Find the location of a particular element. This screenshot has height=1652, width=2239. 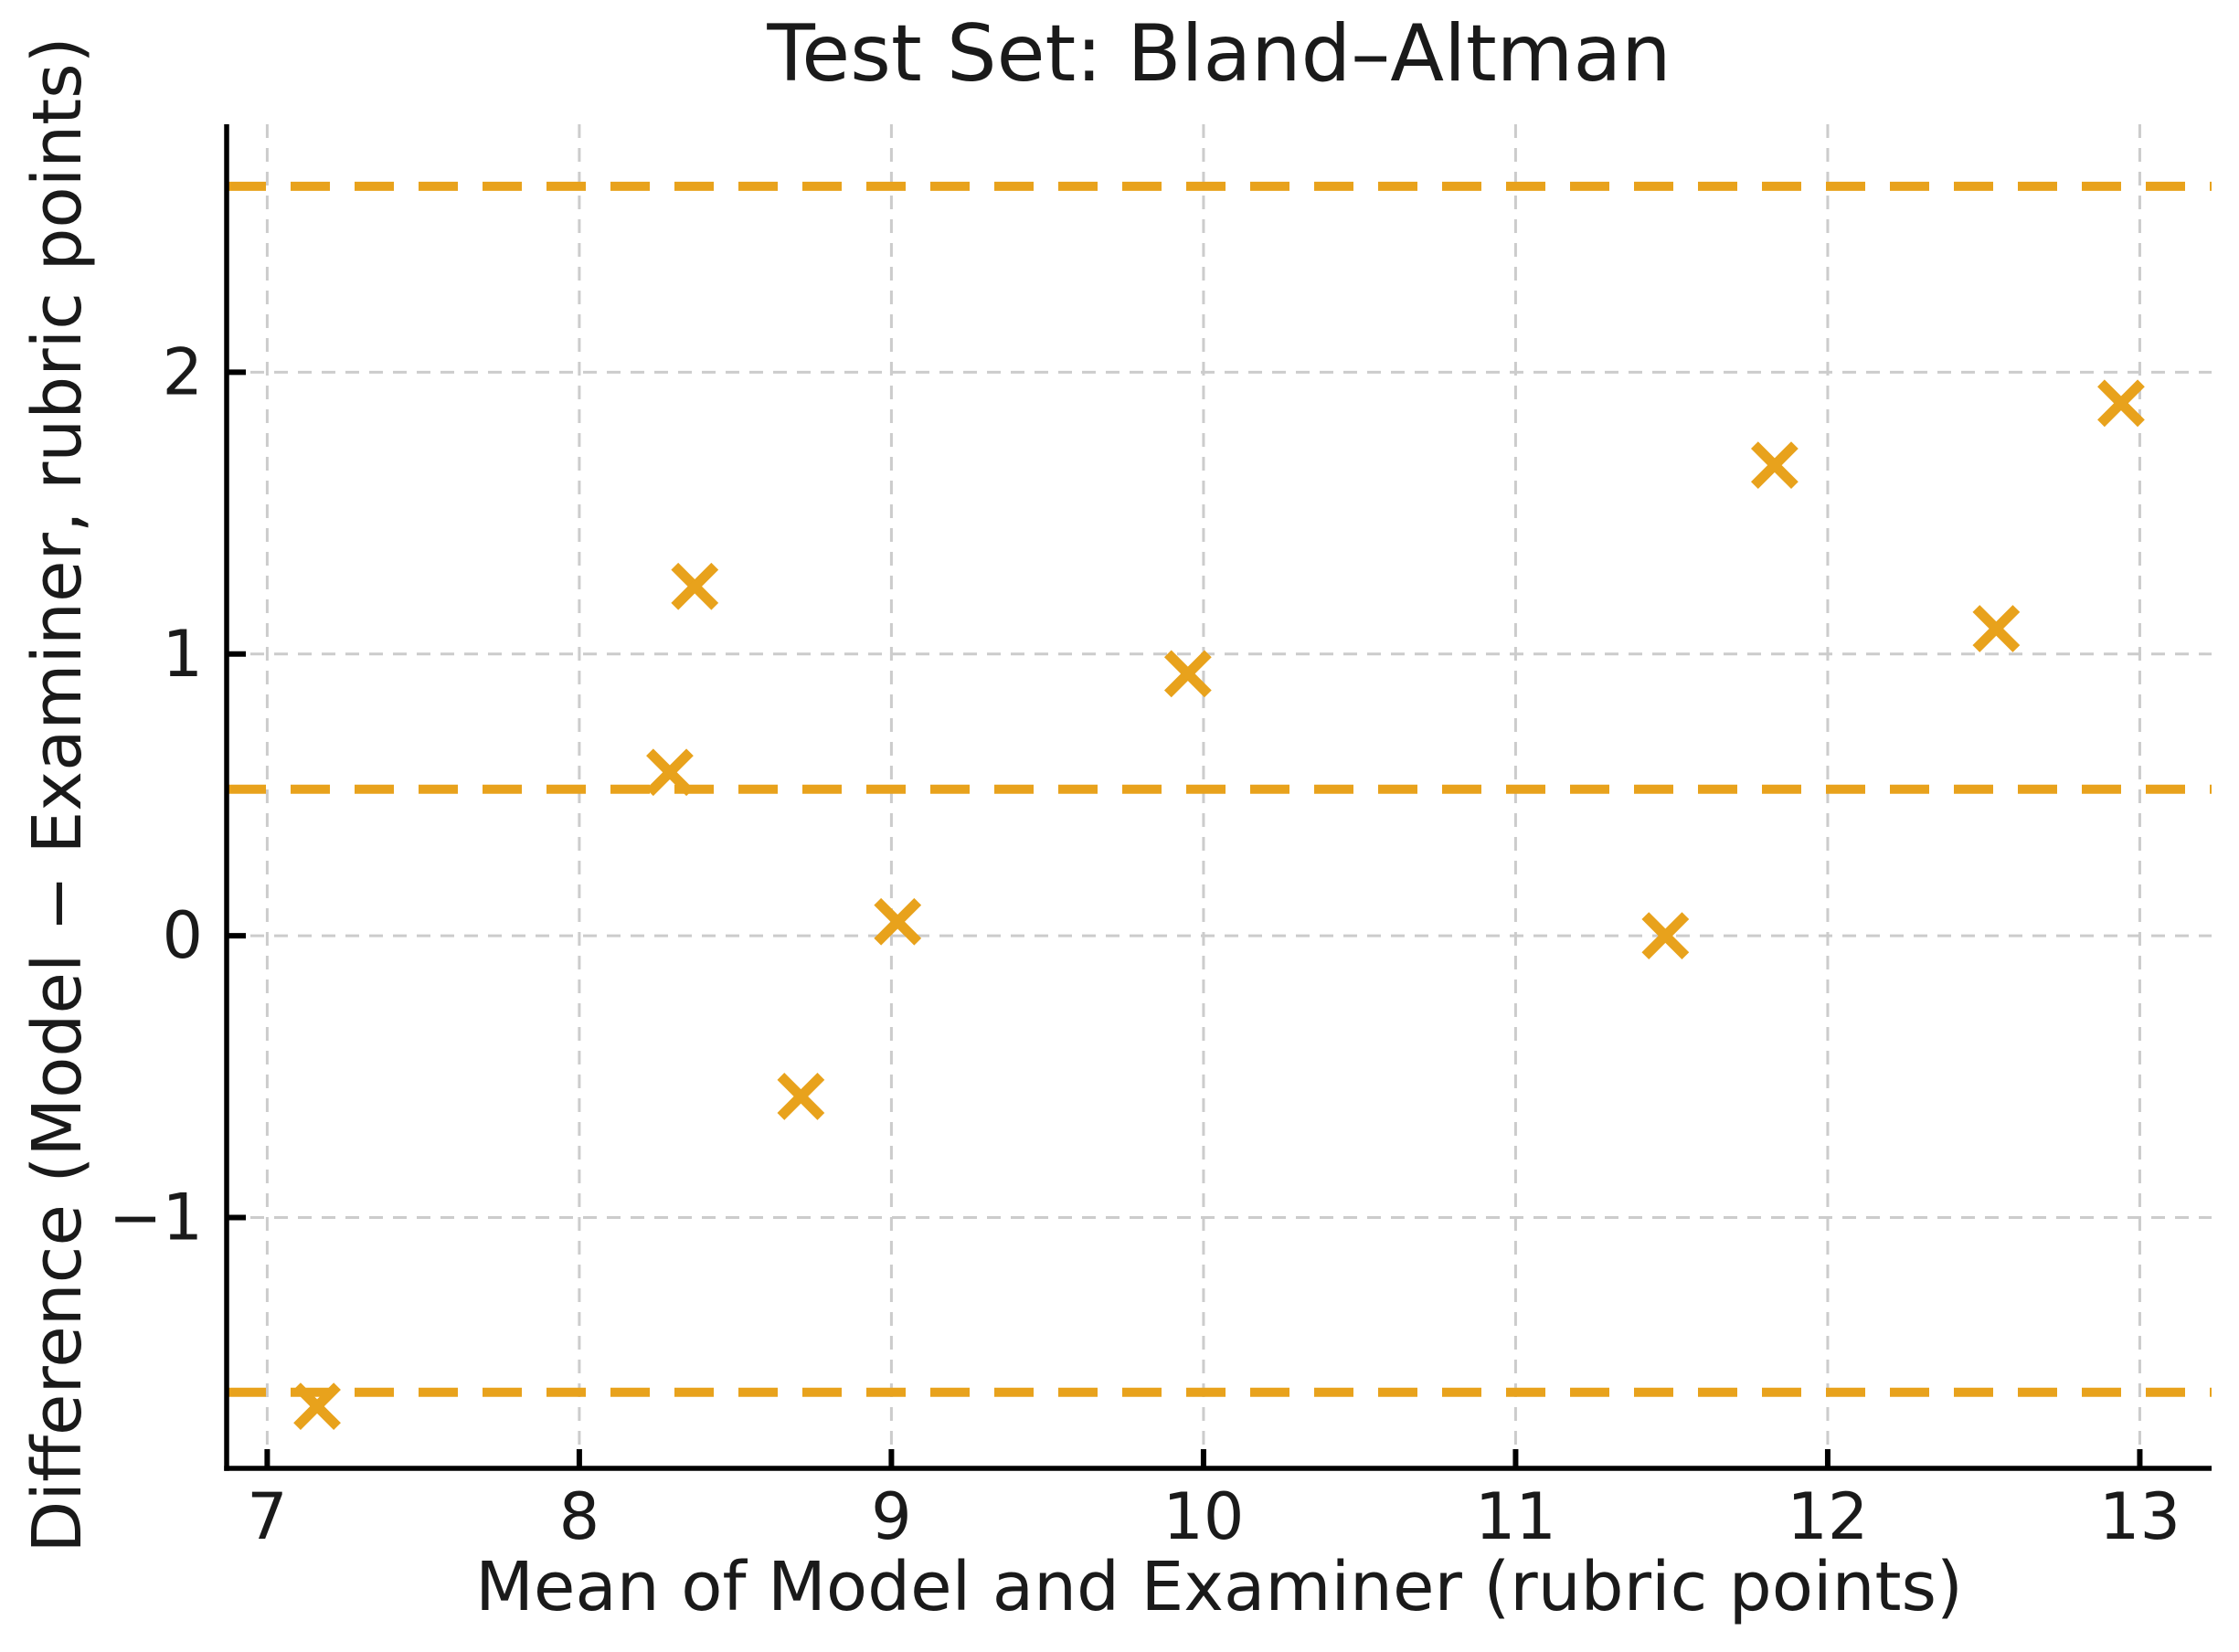

x-tick-label-8: 8 is located at coordinates (579, 1517).